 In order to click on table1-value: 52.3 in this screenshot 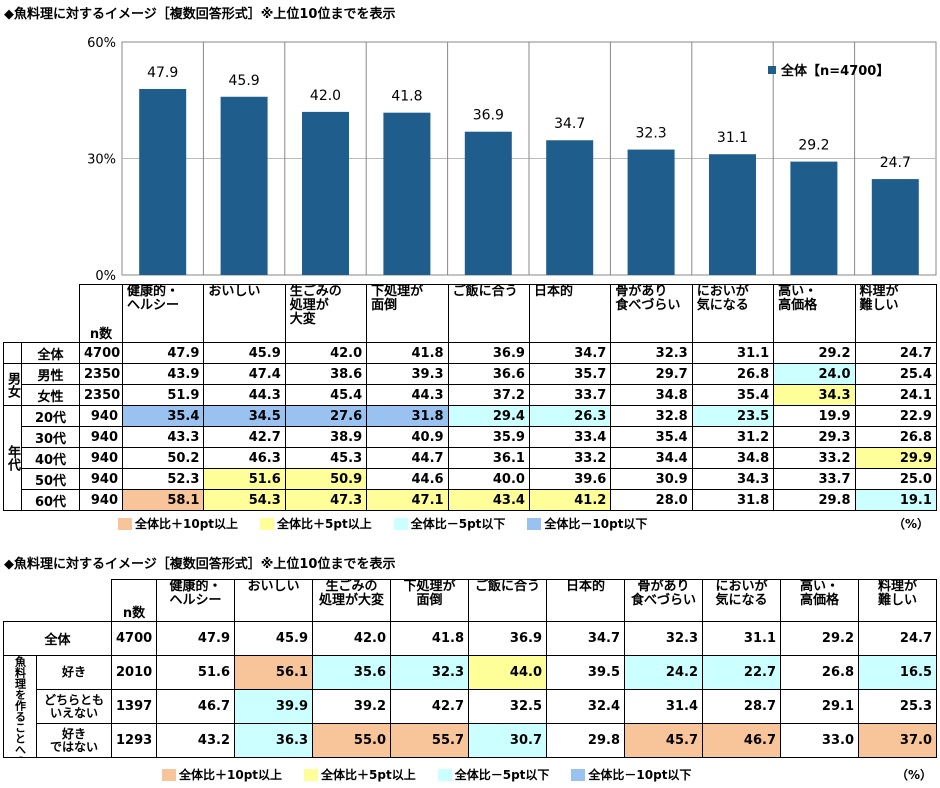, I will do `click(163, 479)`.